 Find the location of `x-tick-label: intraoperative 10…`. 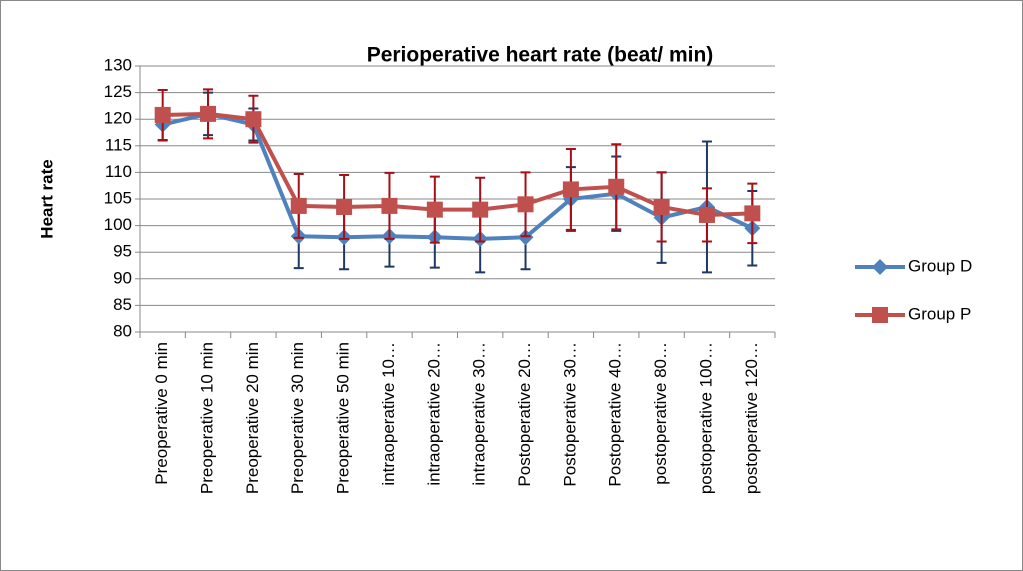

x-tick-label: intraoperative 10… is located at coordinates (388, 414).